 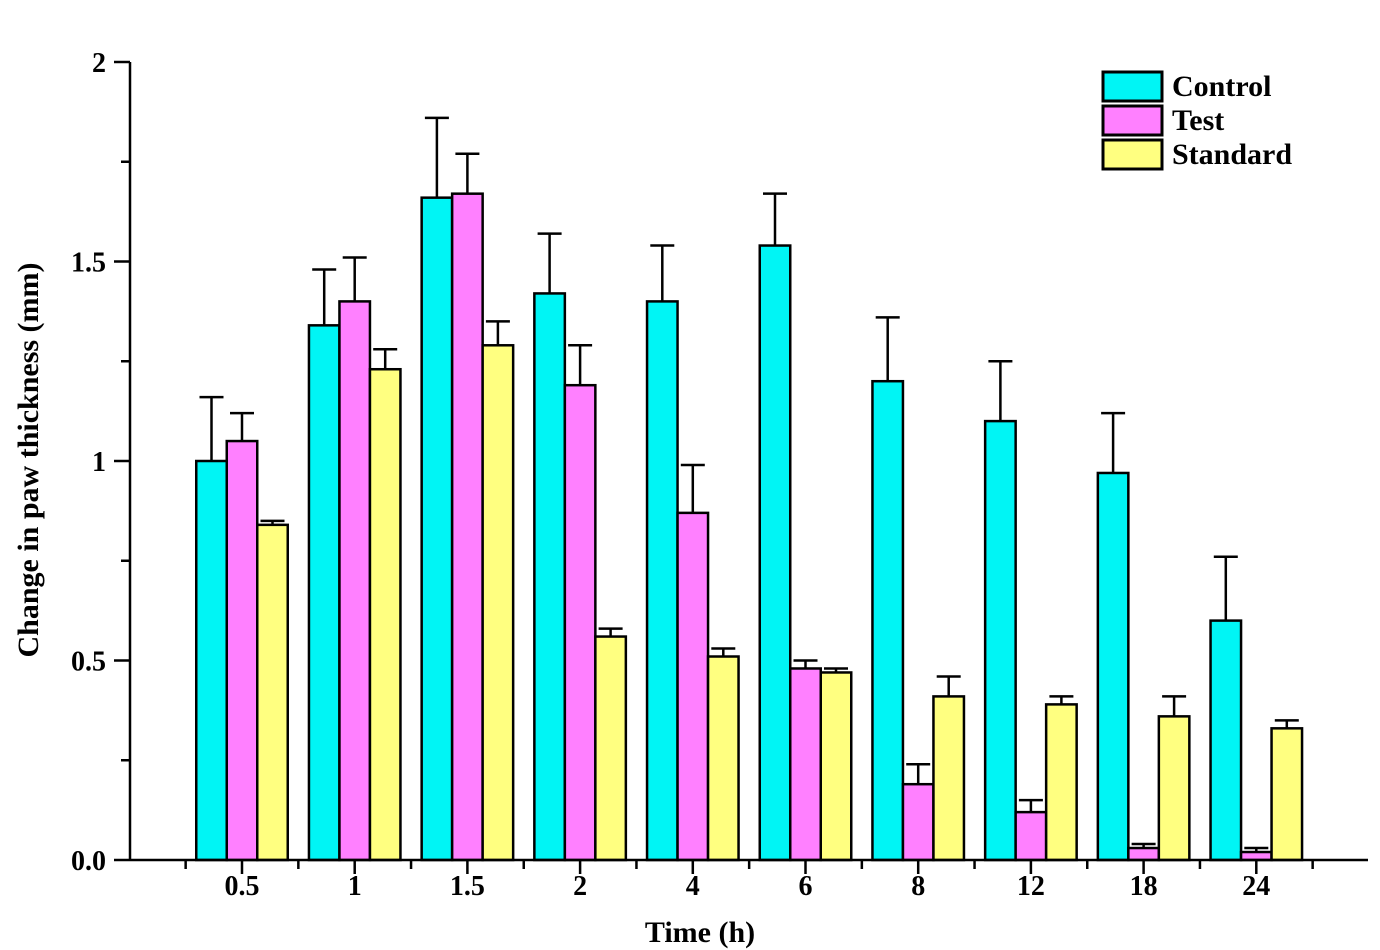 What do you see at coordinates (88, 263) in the screenshot?
I see `y-tick-label-1.5: 1.5` at bounding box center [88, 263].